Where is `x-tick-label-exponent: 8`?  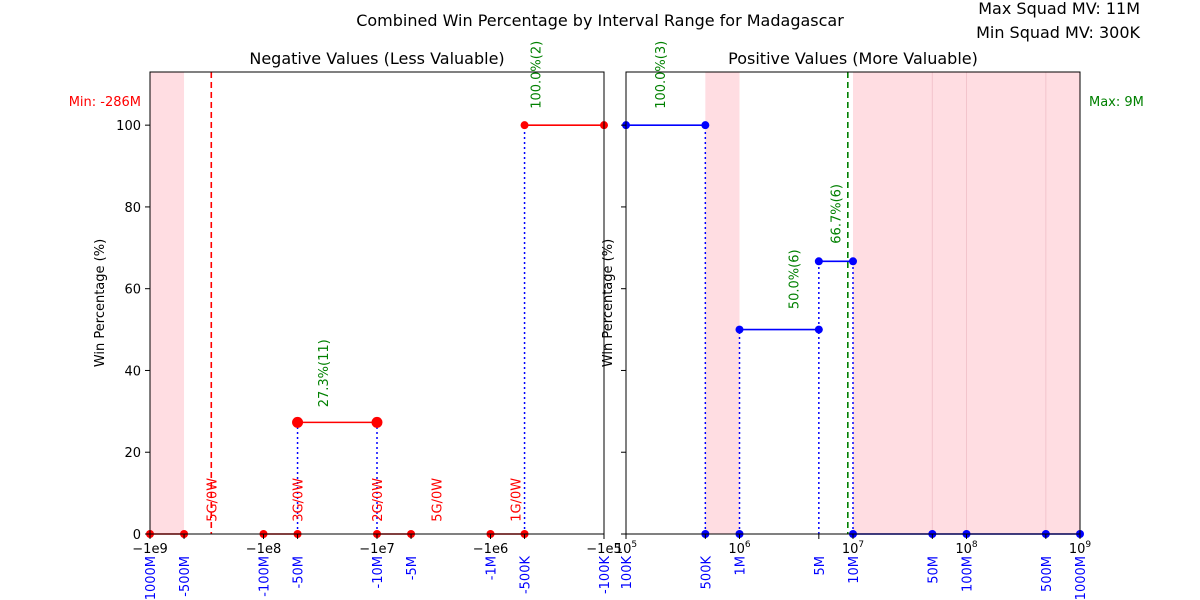
x-tick-label-exponent: 8 is located at coordinates (975, 545).